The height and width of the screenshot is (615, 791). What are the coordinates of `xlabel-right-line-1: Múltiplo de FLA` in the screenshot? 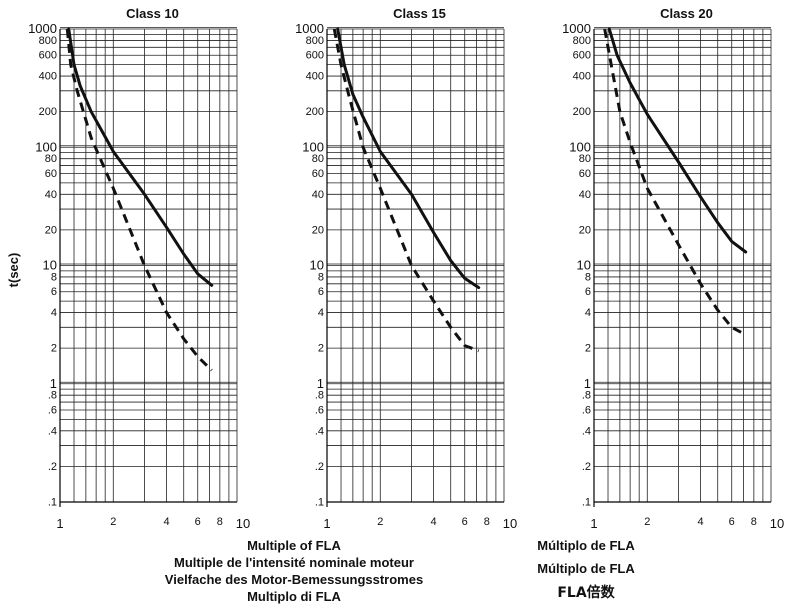 It's located at (586, 545).